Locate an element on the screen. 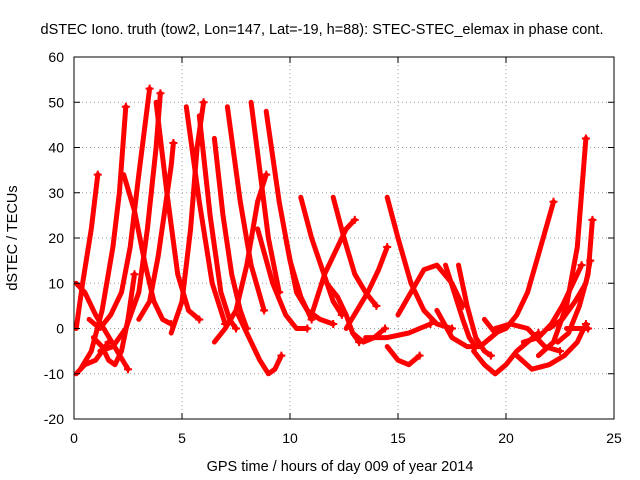 This screenshot has width=640, height=480. series-sat-ag is located at coordinates (461, 306).